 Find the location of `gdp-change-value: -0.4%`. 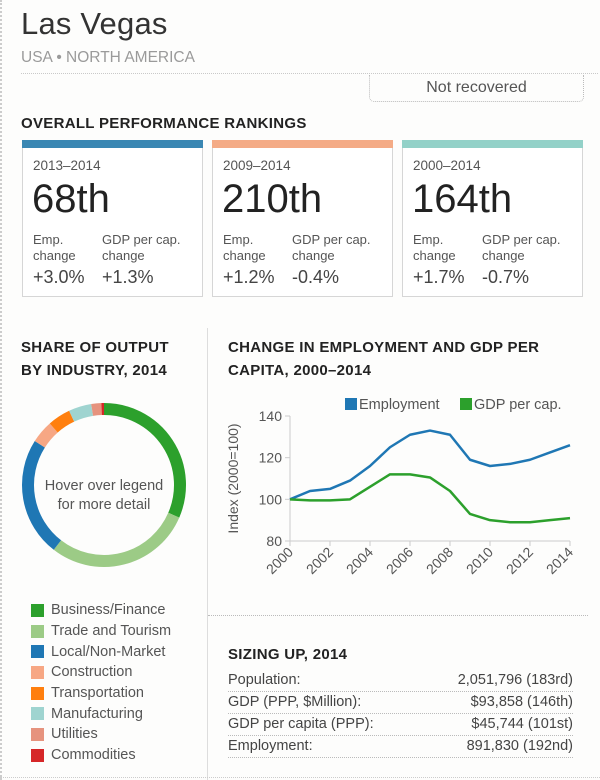

gdp-change-value: -0.4% is located at coordinates (316, 277).